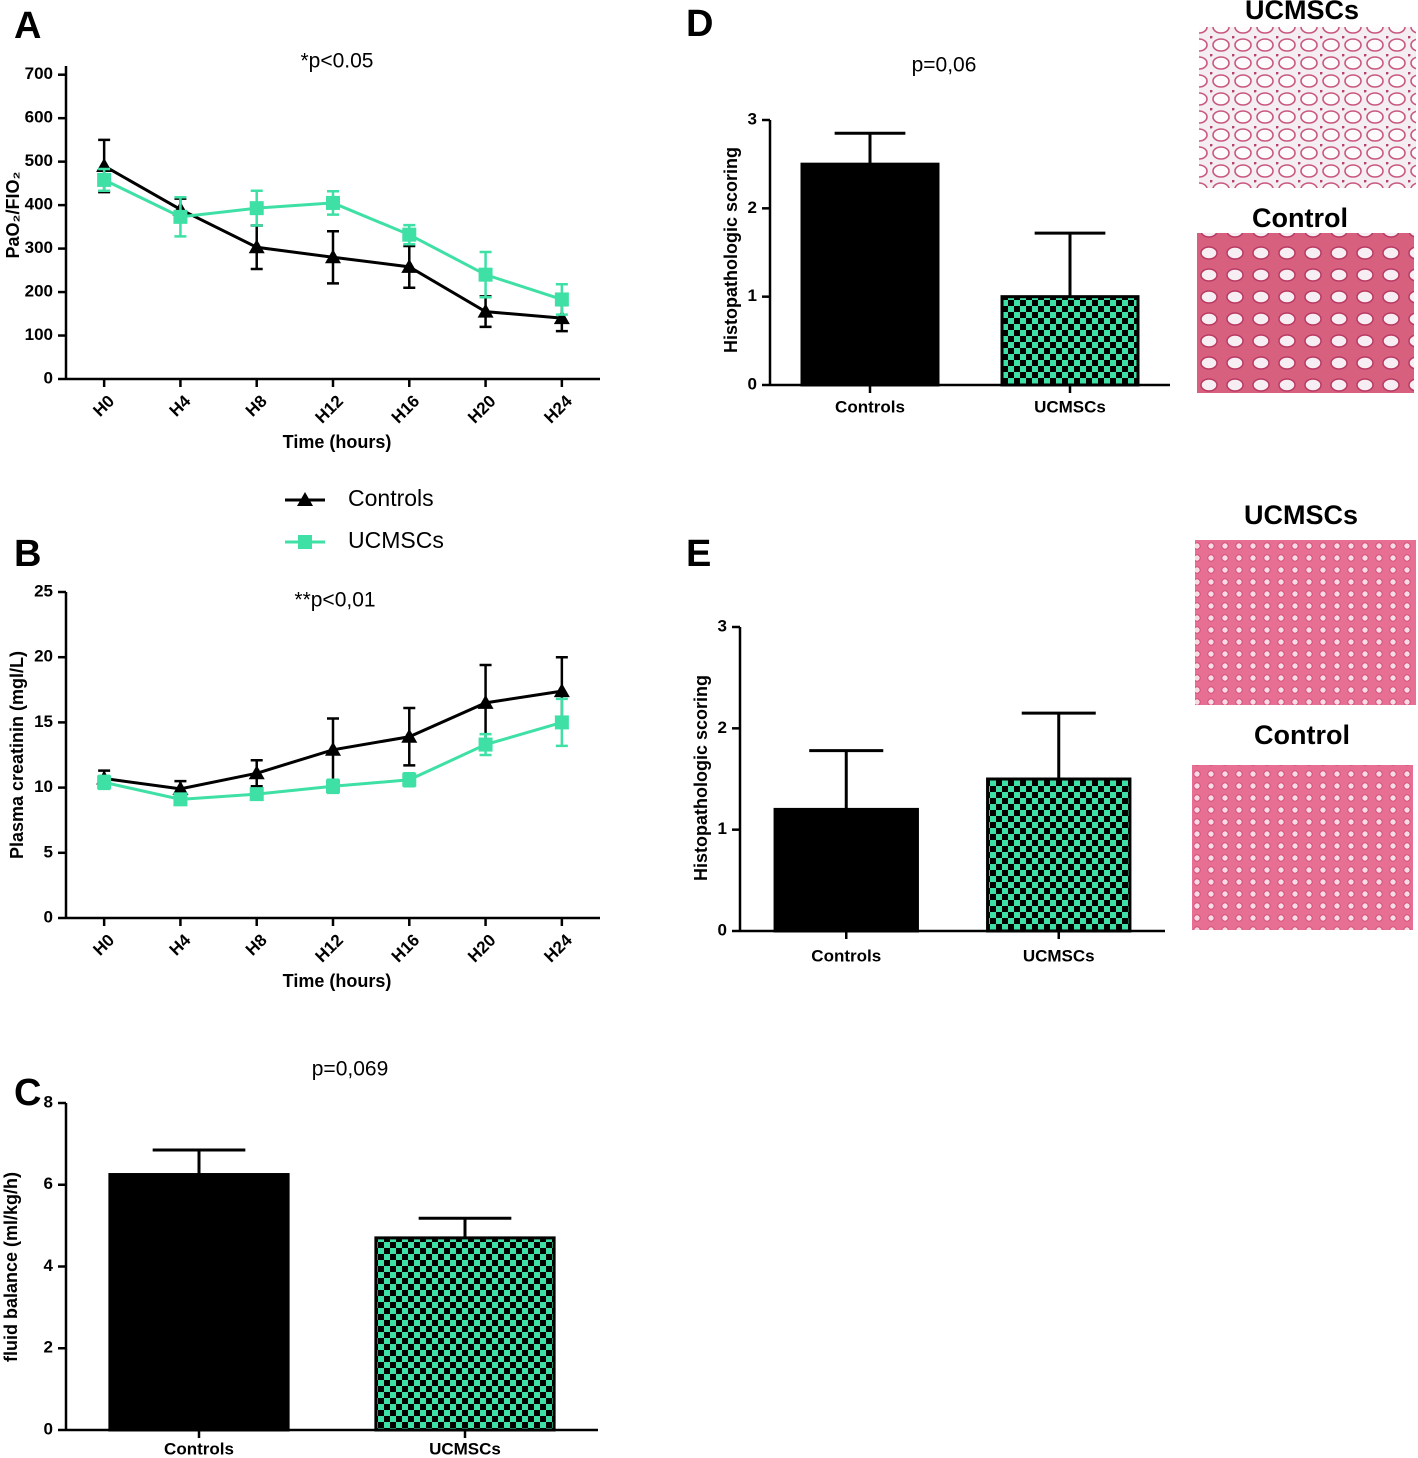 This screenshot has width=1418, height=1458. What do you see at coordinates (39, 160) in the screenshot?
I see `y-tick-label: 500` at bounding box center [39, 160].